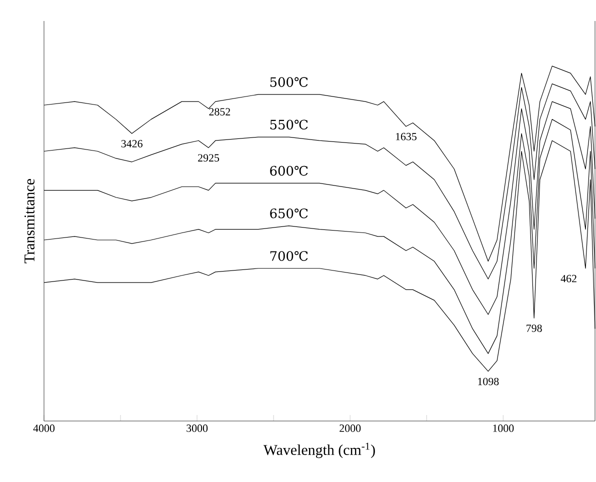  Describe the element at coordinates (406, 136) in the screenshot. I see `annotation: 1635` at that location.